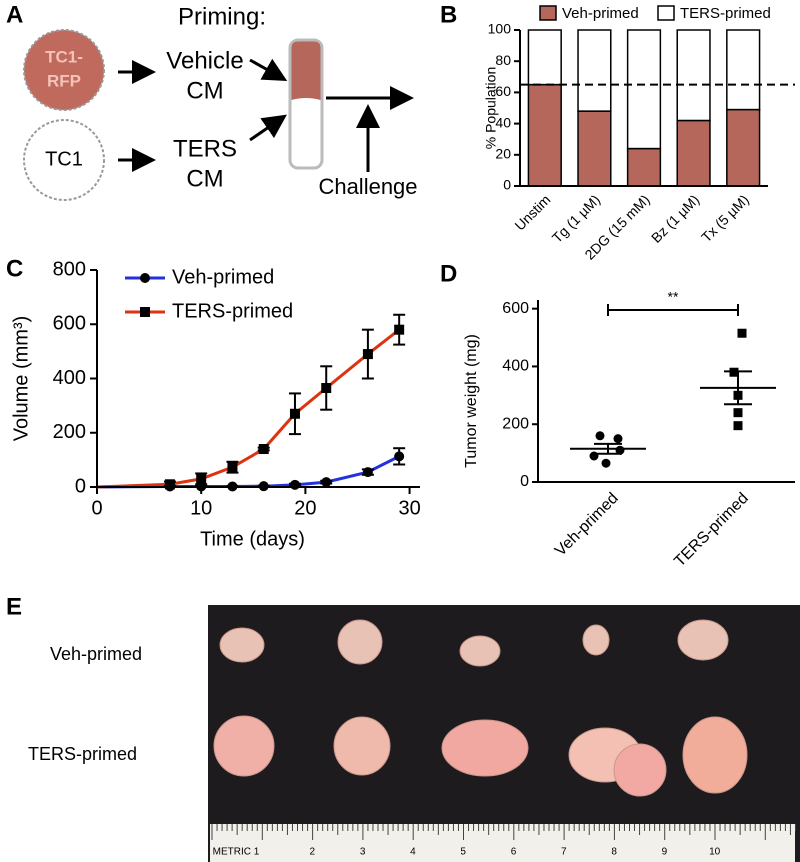  Describe the element at coordinates (587, 525) in the screenshot. I see `x-tick-label: Veh-primed` at that location.